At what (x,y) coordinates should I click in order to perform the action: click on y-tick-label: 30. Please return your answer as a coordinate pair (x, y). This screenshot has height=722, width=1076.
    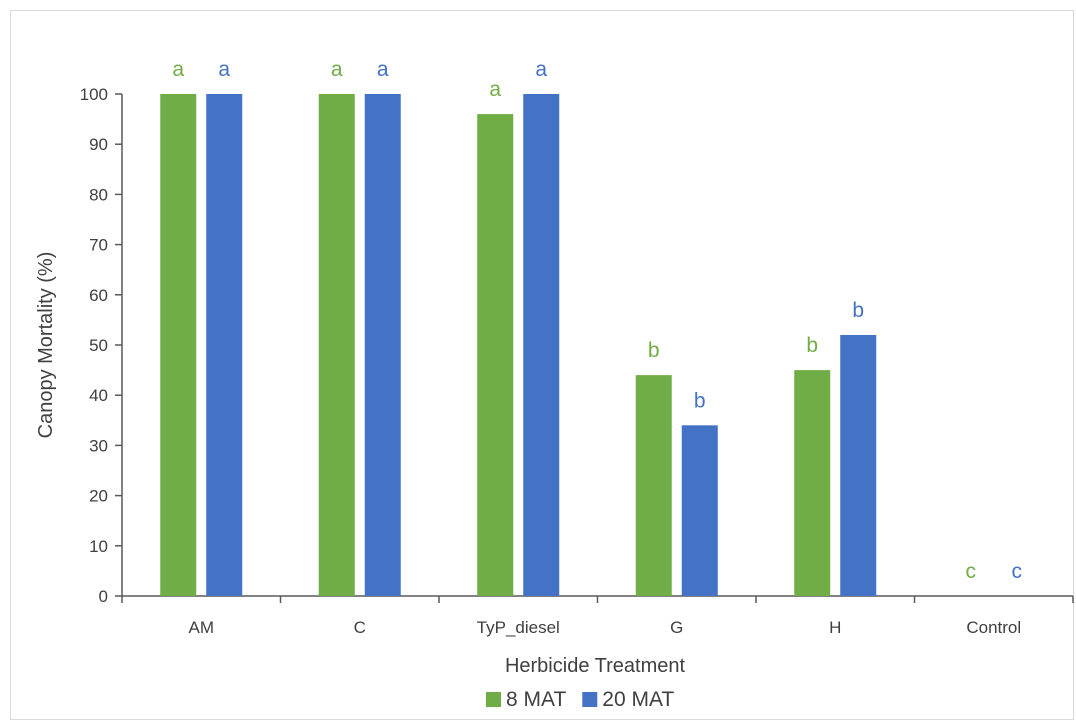
    Looking at the image, I should click on (98, 445).